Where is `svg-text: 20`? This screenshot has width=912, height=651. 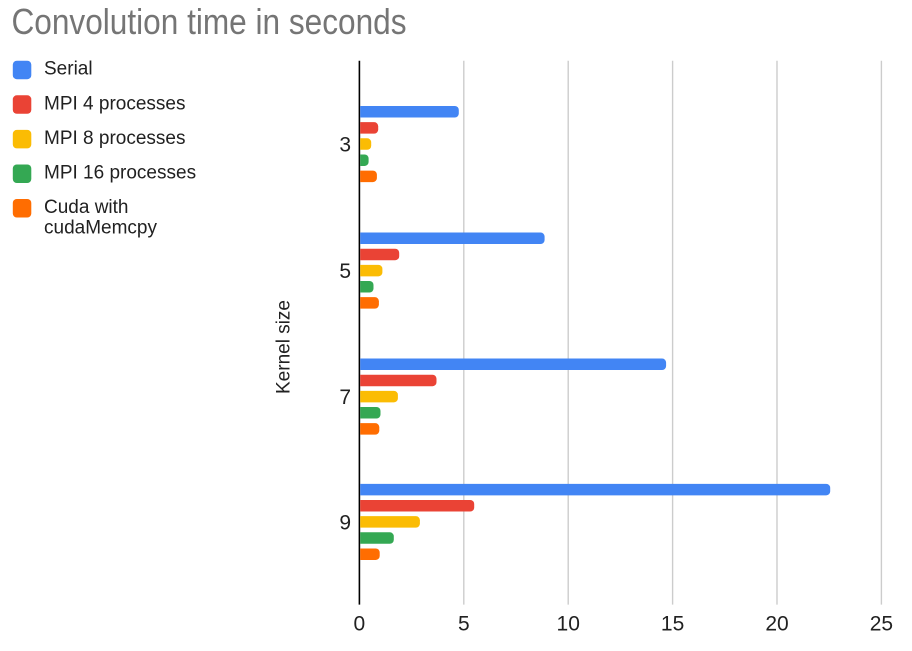 svg-text: 20 is located at coordinates (776, 624).